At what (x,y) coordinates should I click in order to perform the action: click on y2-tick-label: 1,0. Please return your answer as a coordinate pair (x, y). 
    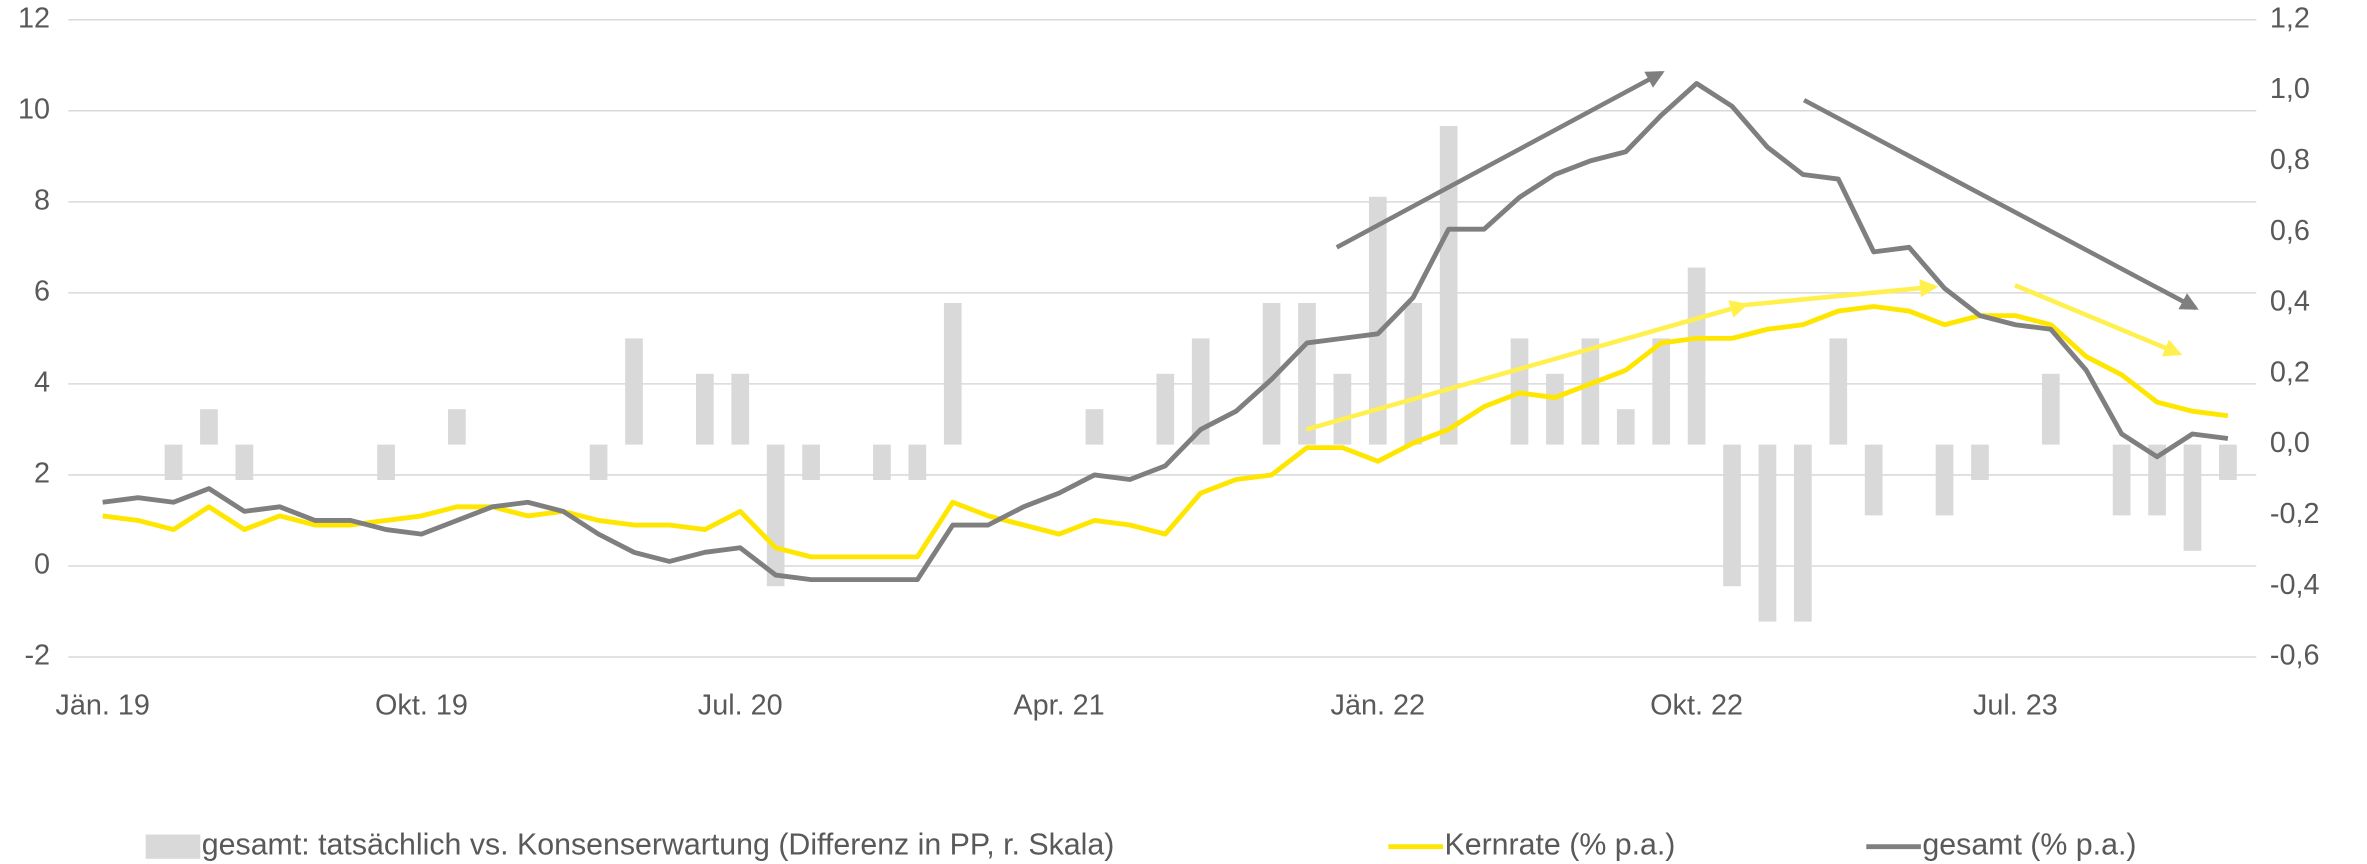
    Looking at the image, I should click on (2290, 89).